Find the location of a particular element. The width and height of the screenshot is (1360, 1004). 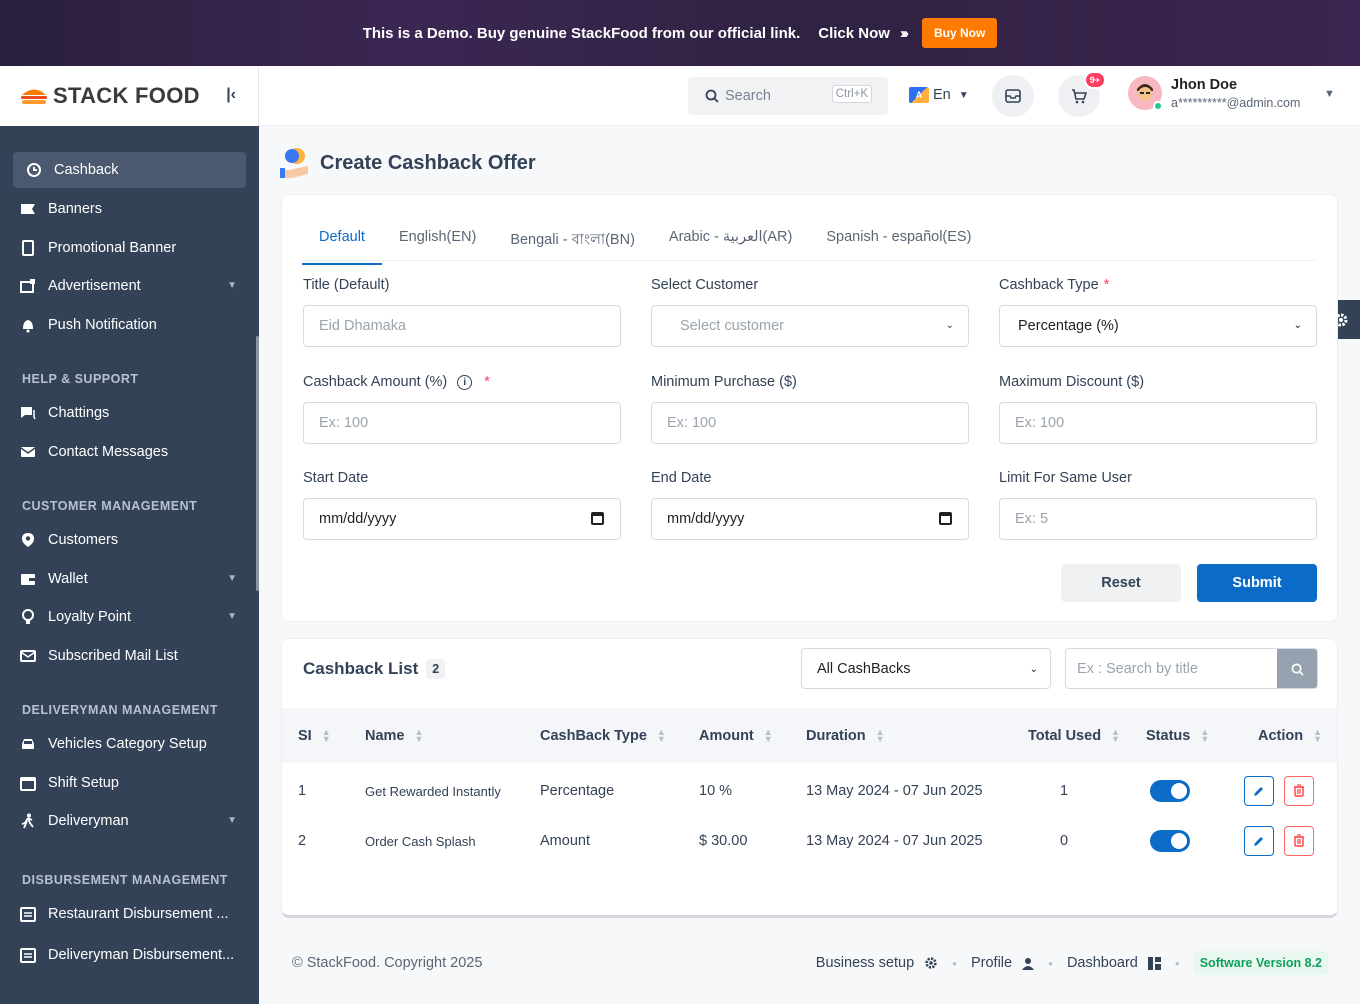

tab-english: English(EN) is located at coordinates (437, 237).